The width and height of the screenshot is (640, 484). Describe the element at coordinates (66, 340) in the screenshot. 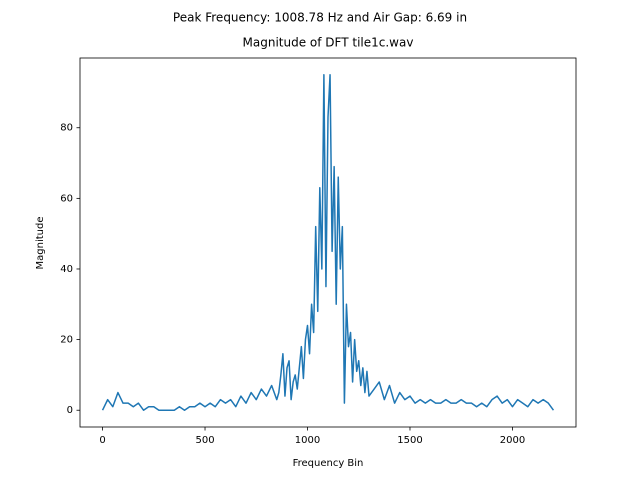

I see `y-tick-label: 20` at that location.